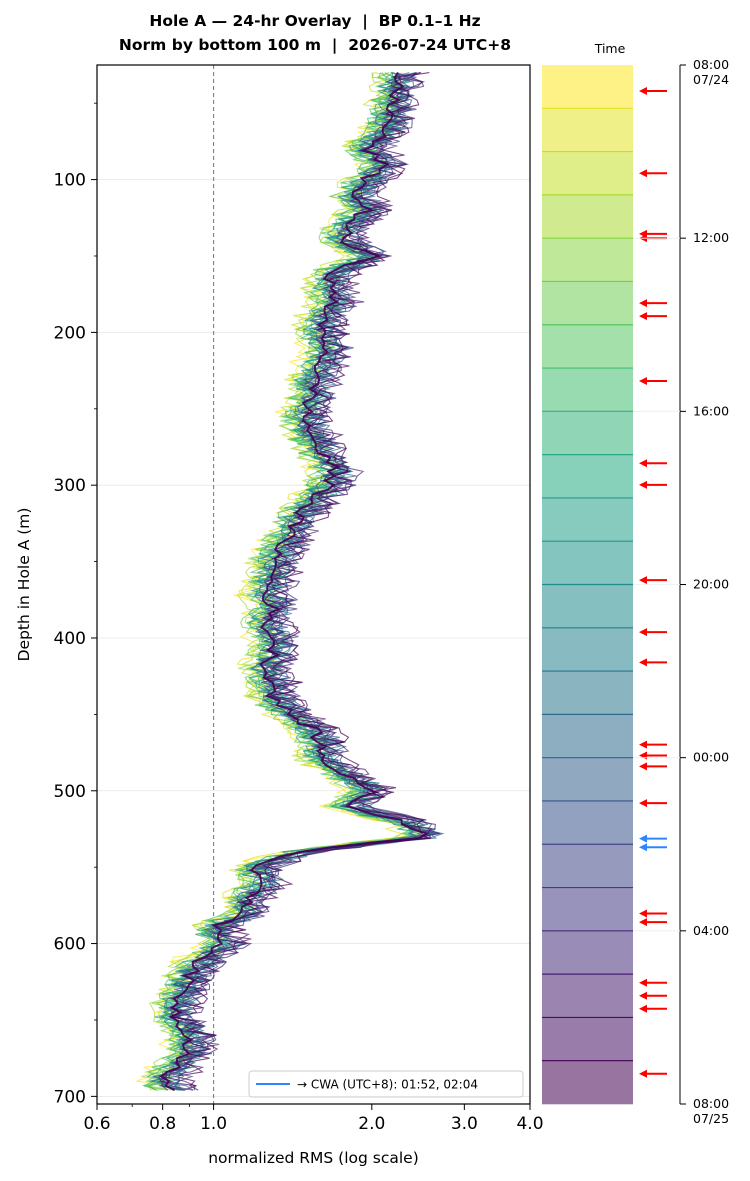 The width and height of the screenshot is (750, 1181). I want to click on legend: → CWA (UTC+8): 01:52, 02:04, so click(386, 1084).